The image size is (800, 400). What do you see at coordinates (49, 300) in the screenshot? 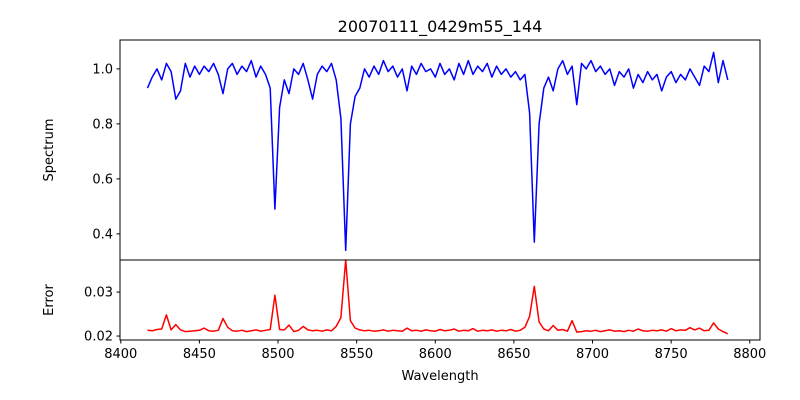
I see `y-axis-label-error: Error` at bounding box center [49, 300].